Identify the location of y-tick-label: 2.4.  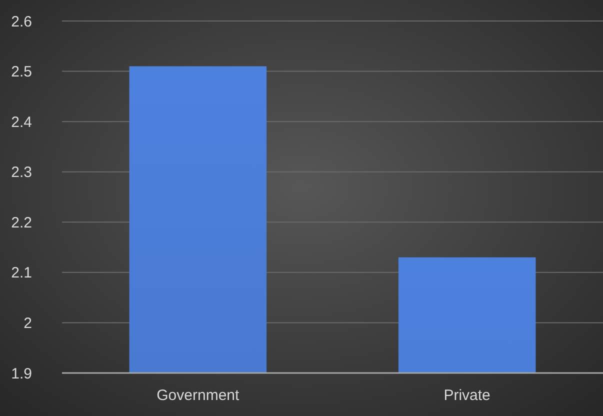
(21, 122).